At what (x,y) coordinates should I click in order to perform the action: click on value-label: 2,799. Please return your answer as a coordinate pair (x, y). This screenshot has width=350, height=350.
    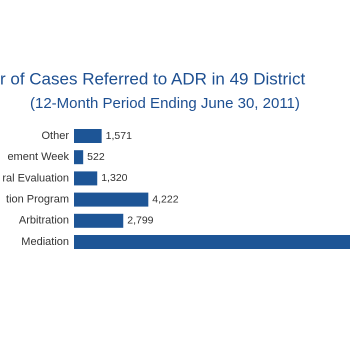
    Looking at the image, I should click on (140, 221).